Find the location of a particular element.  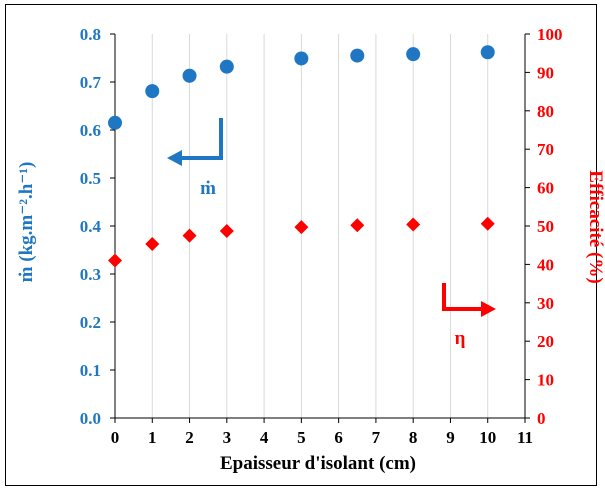

mdot-arrowhead is located at coordinates (174, 158).